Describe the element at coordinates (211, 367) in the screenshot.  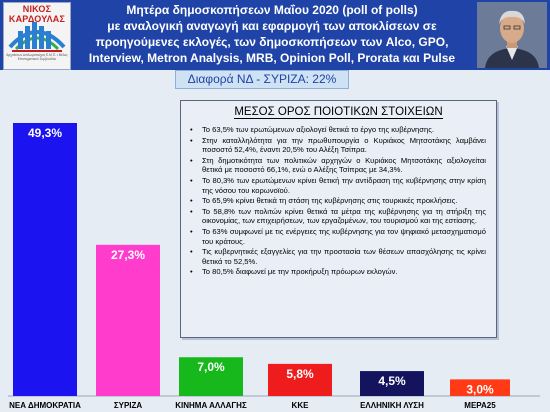
I see `data-label: 7,0%` at that location.